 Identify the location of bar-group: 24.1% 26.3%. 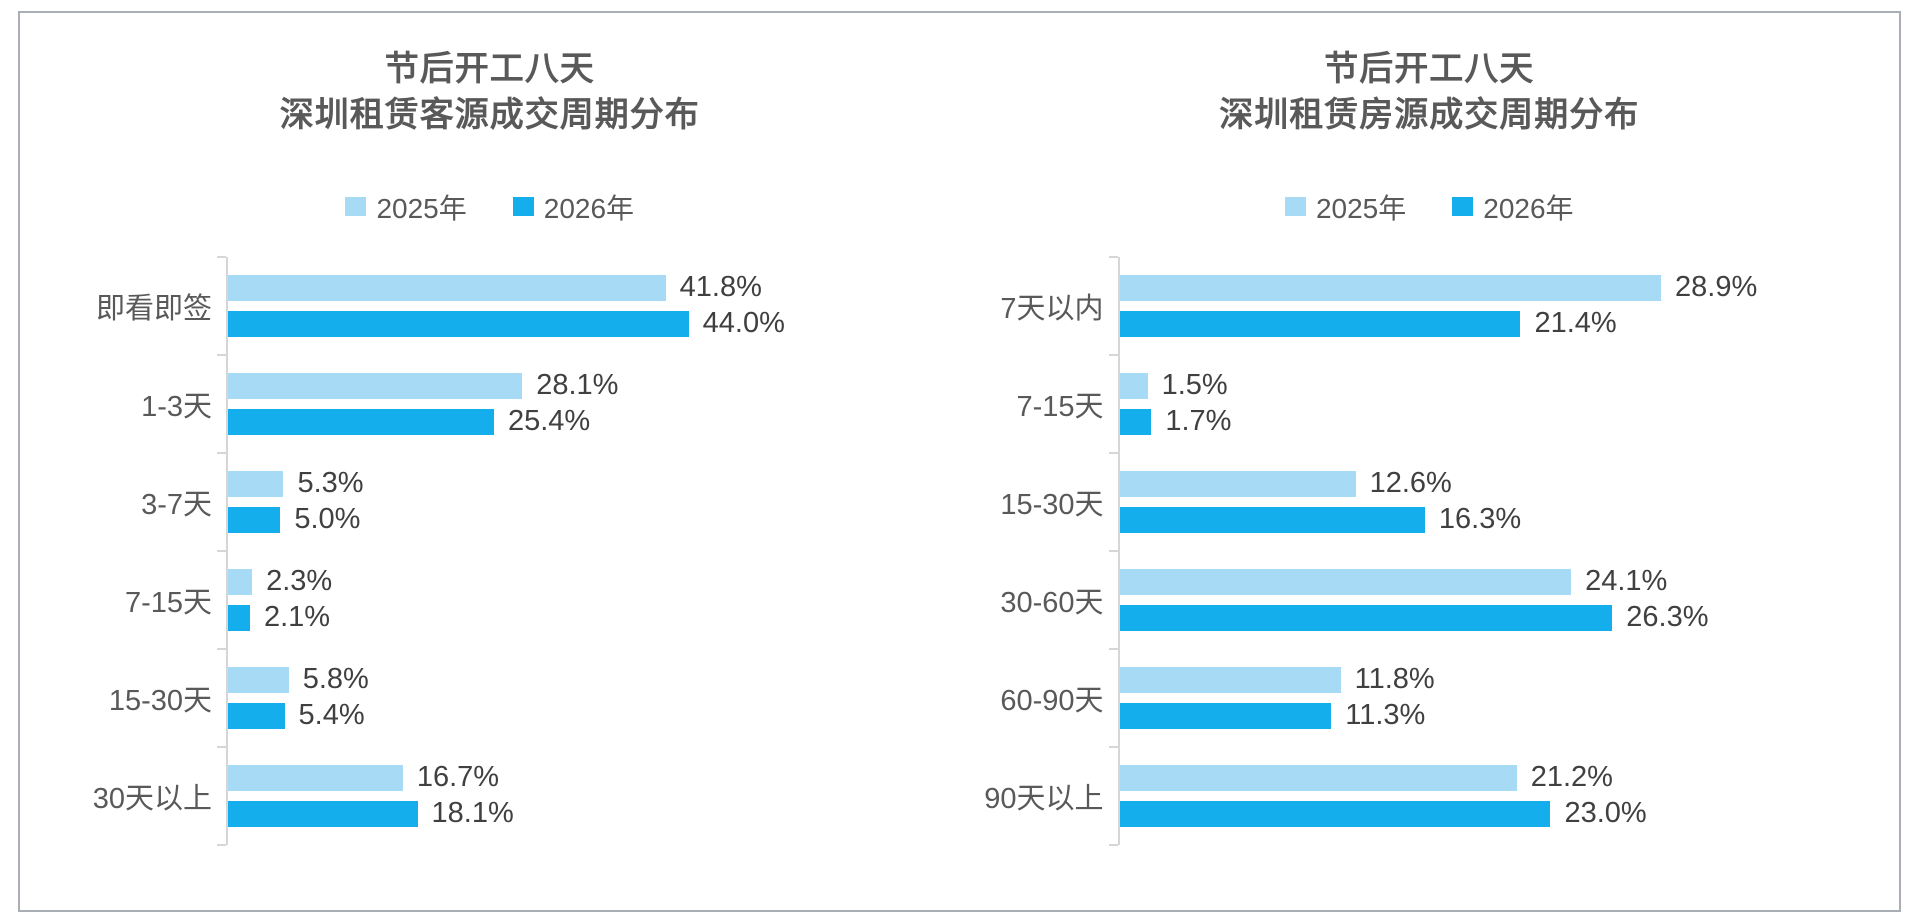
(1504, 599).